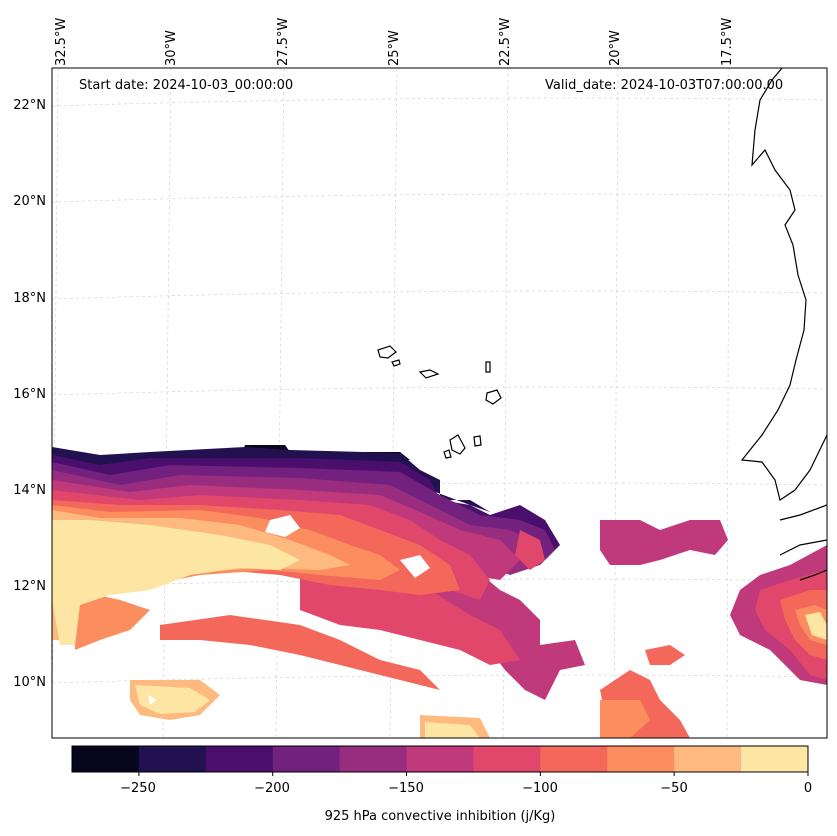  I want to click on lon-label-17-5w: 17.5°W, so click(727, 41).